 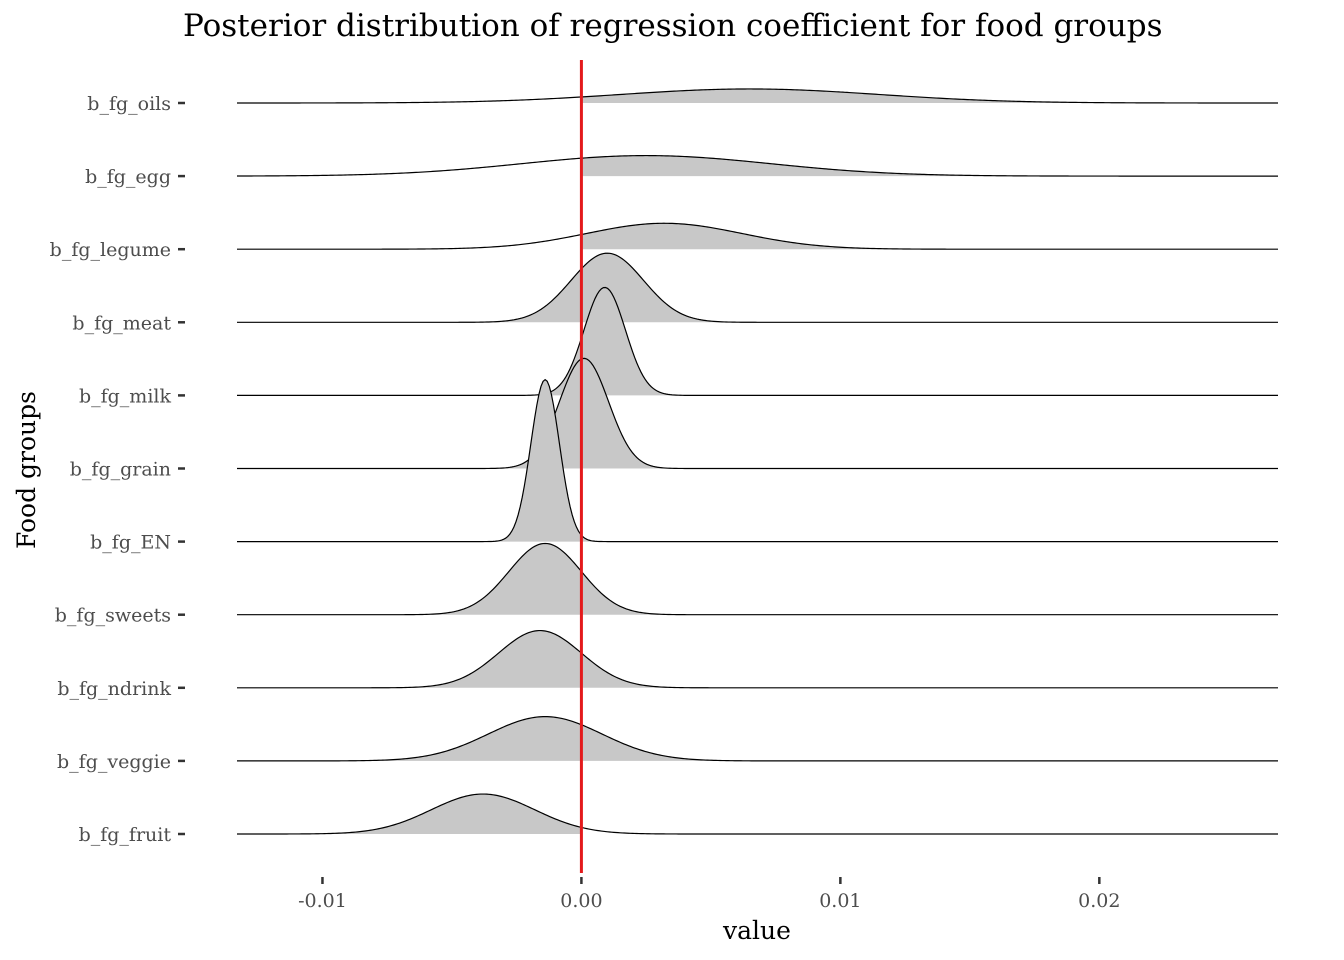 What do you see at coordinates (129, 104) in the screenshot?
I see `y-tick-label-b_fg_oils: b_fg_oils` at bounding box center [129, 104].